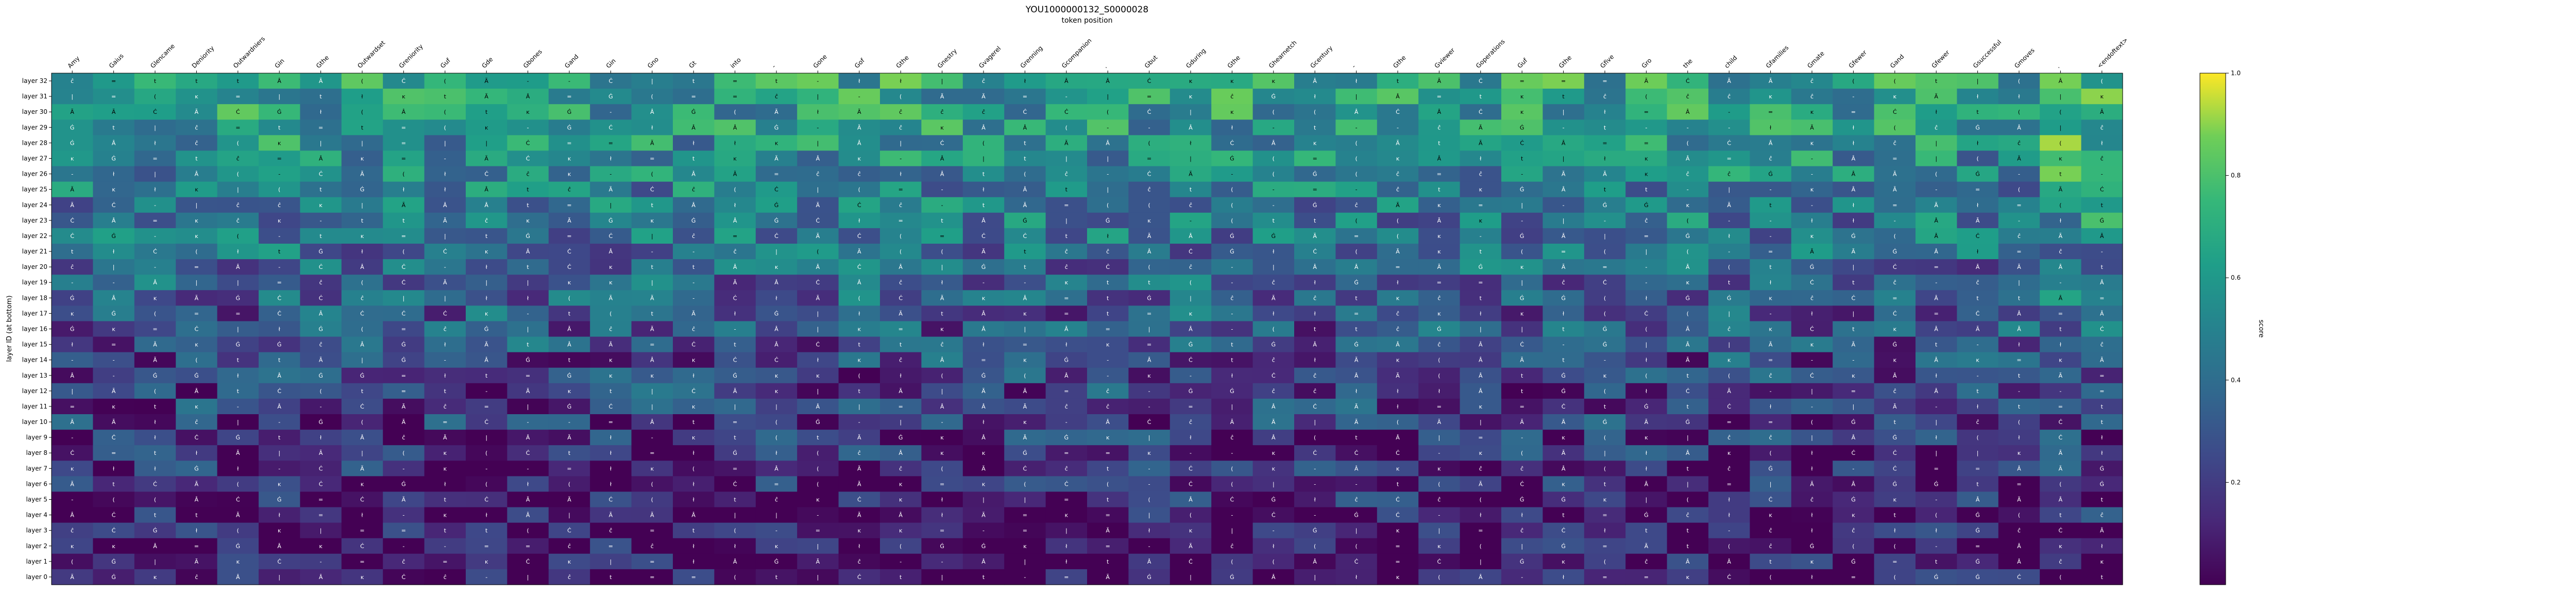 This screenshot has width=2576, height=595. Describe the element at coordinates (249, 52) in the screenshot. I see `x-tick-label: Outwardniers` at that location.